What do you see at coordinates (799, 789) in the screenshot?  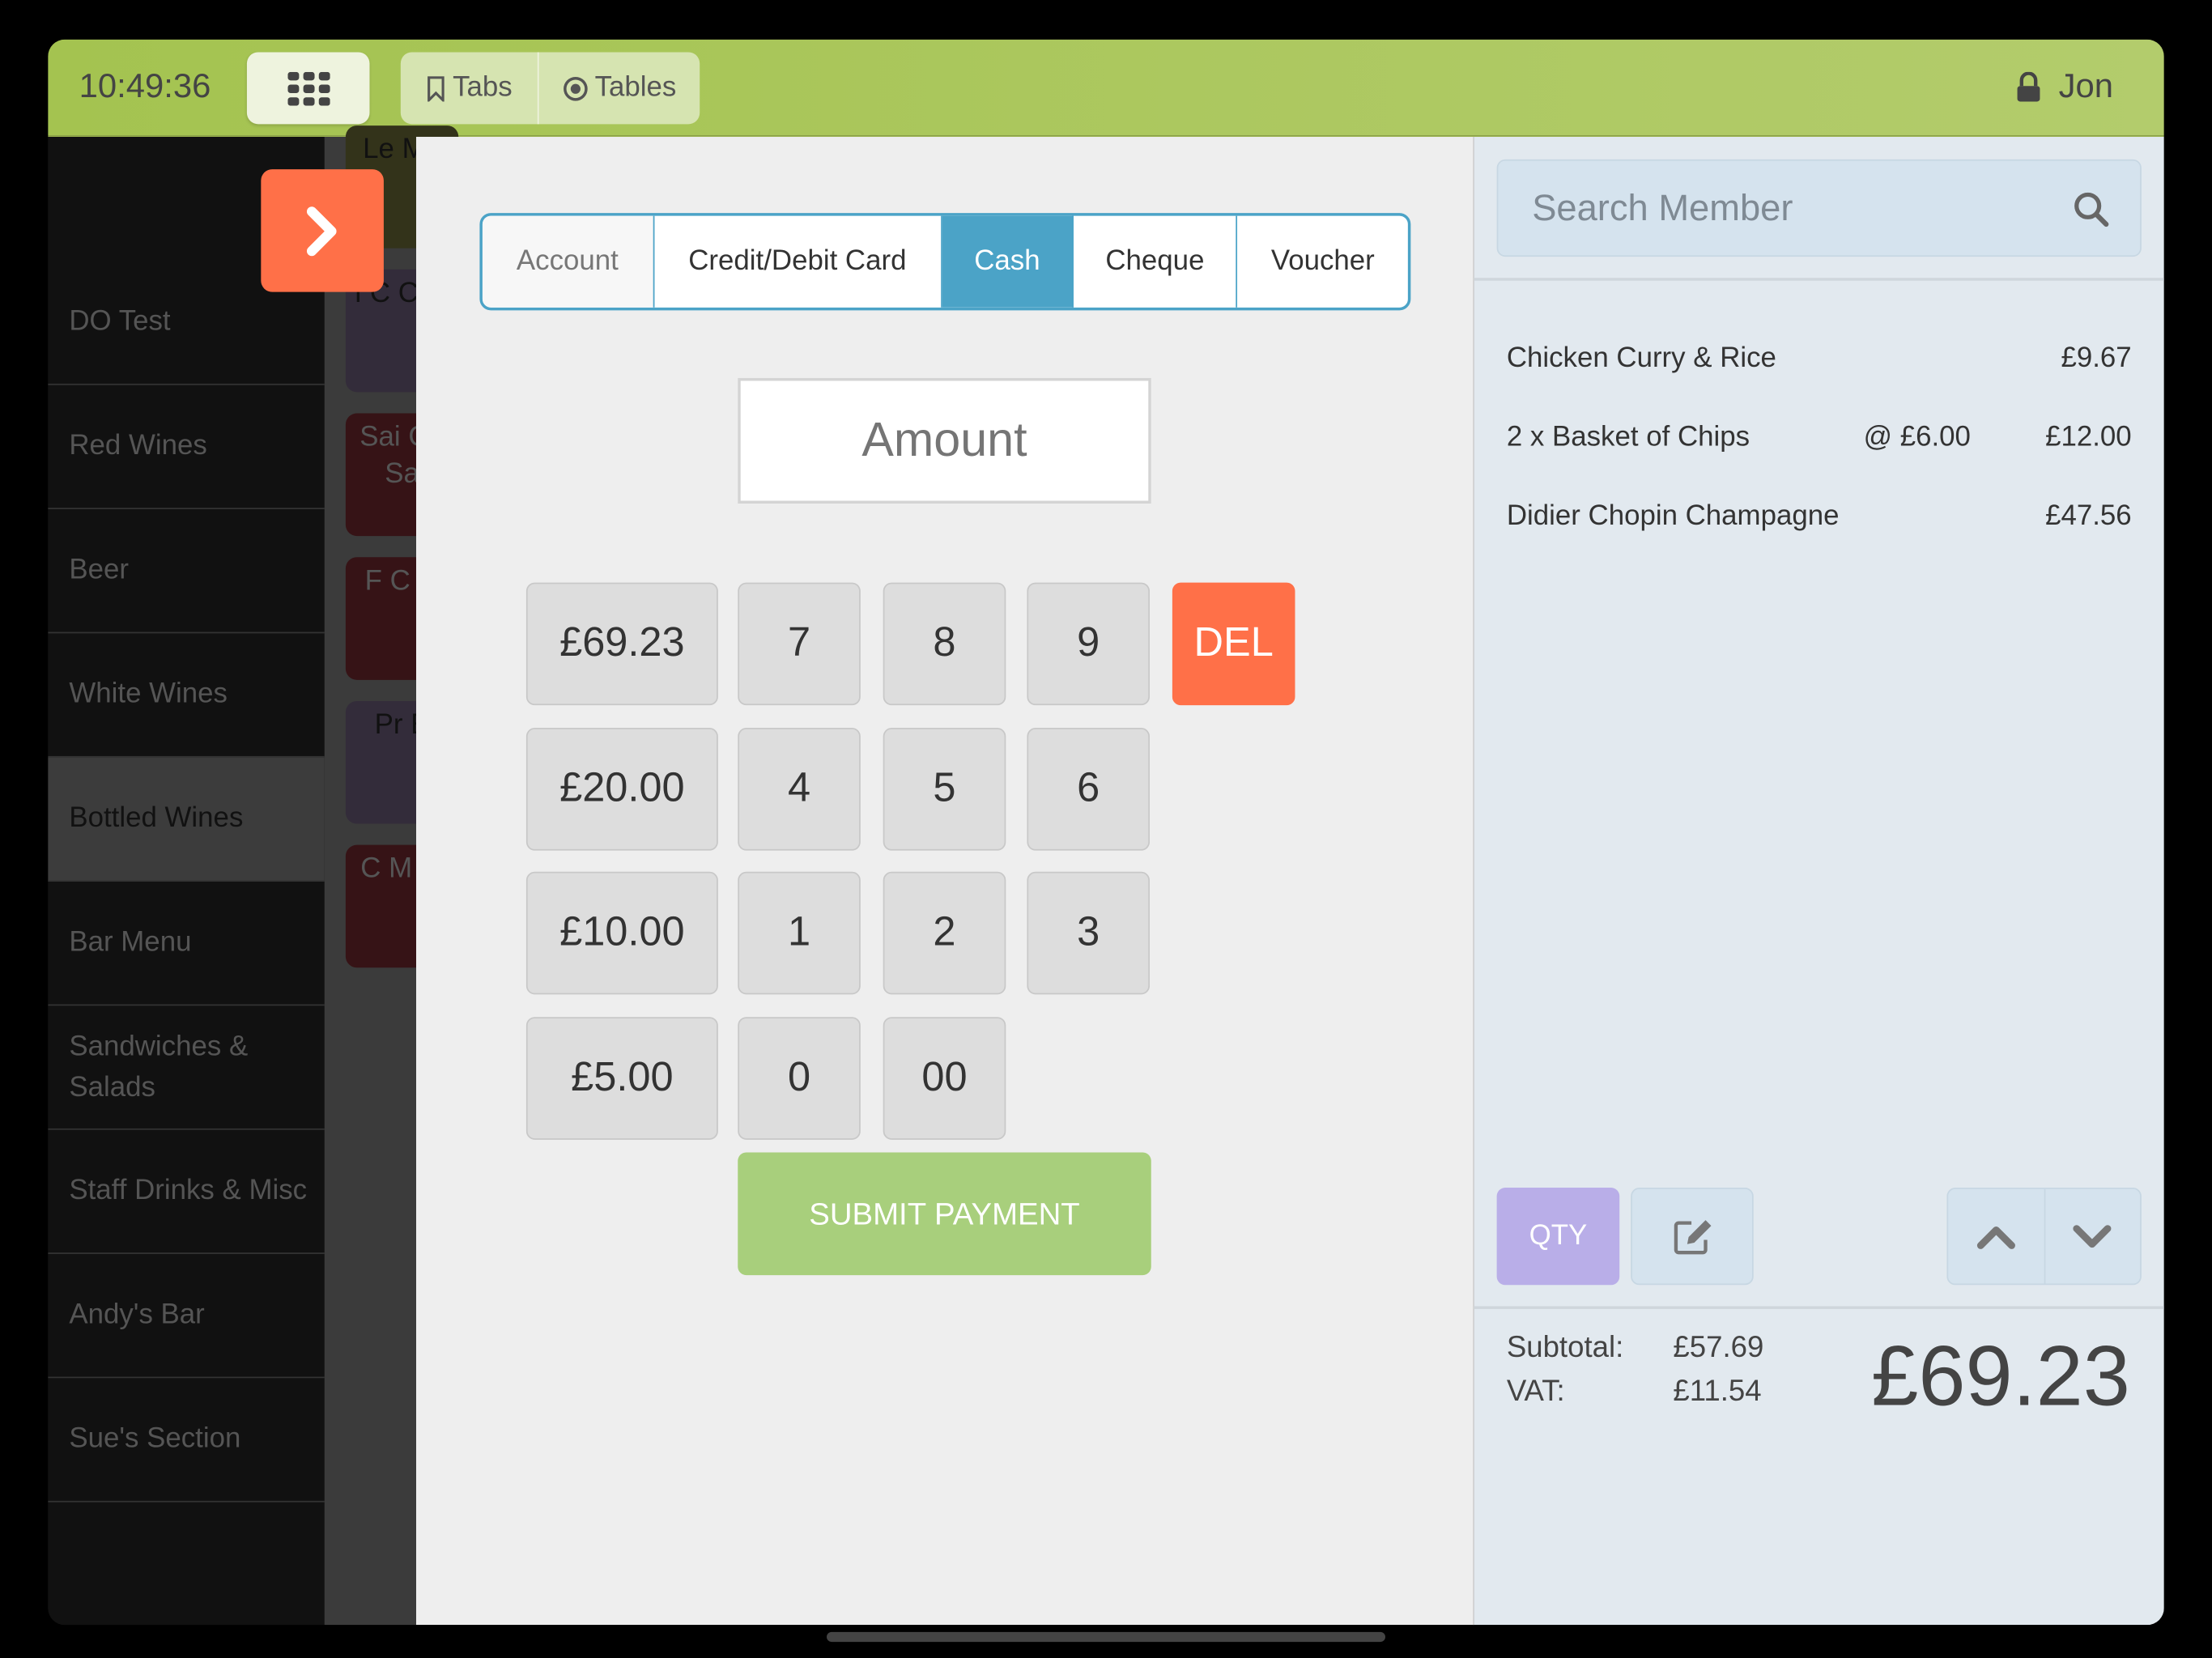 I see `keypad-key: 4` at bounding box center [799, 789].